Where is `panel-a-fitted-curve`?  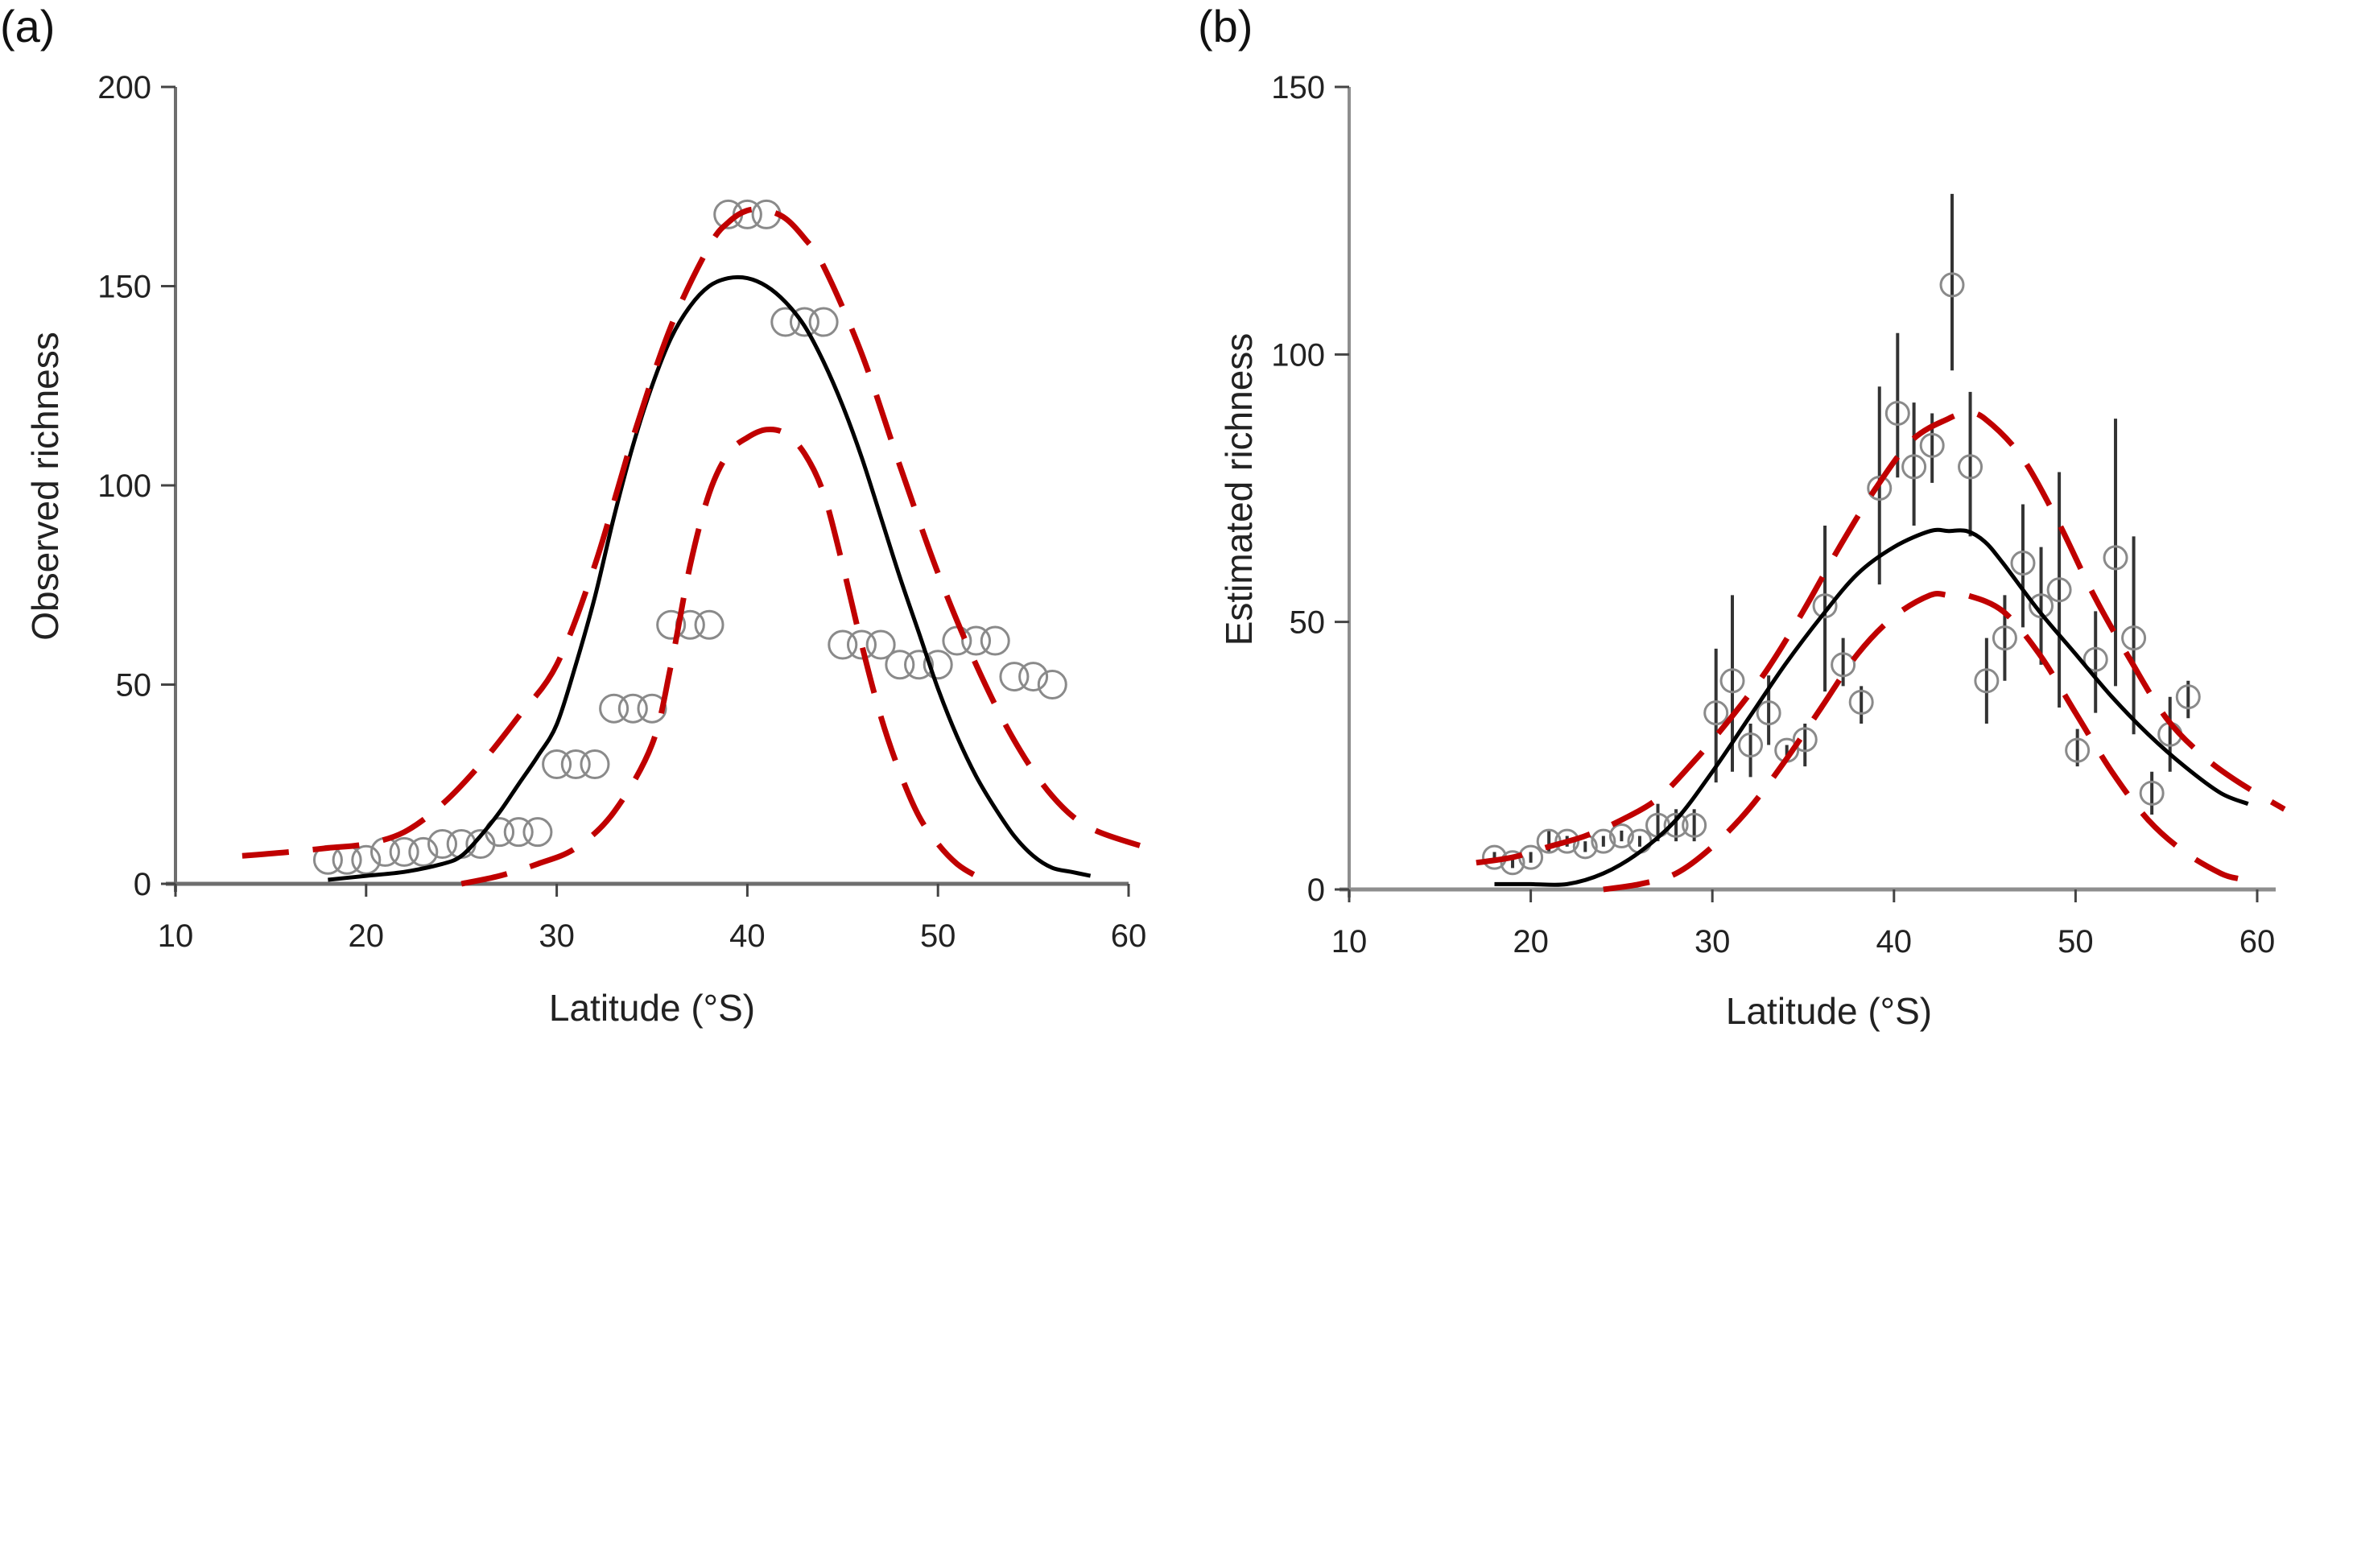
panel-a-fitted-curve is located at coordinates (710, 578).